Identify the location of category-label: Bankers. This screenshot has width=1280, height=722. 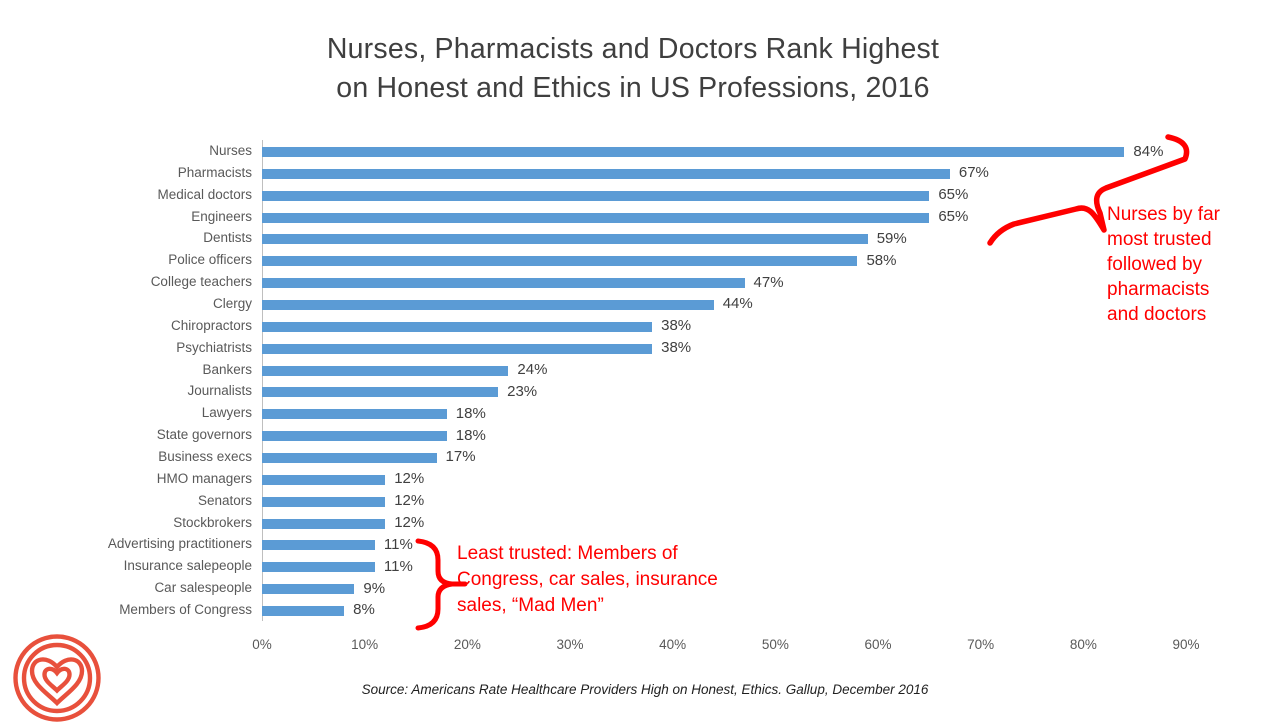
(227, 369).